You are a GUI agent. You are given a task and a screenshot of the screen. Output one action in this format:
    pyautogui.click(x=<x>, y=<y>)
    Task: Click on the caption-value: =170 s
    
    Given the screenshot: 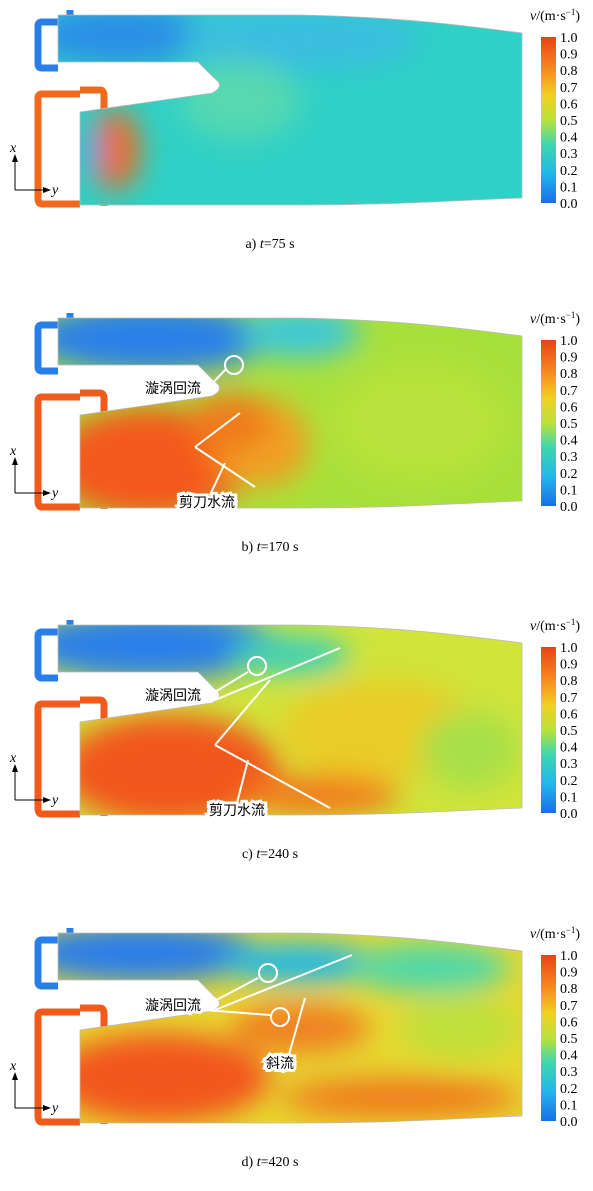 What is the action you would take?
    pyautogui.click(x=280, y=547)
    